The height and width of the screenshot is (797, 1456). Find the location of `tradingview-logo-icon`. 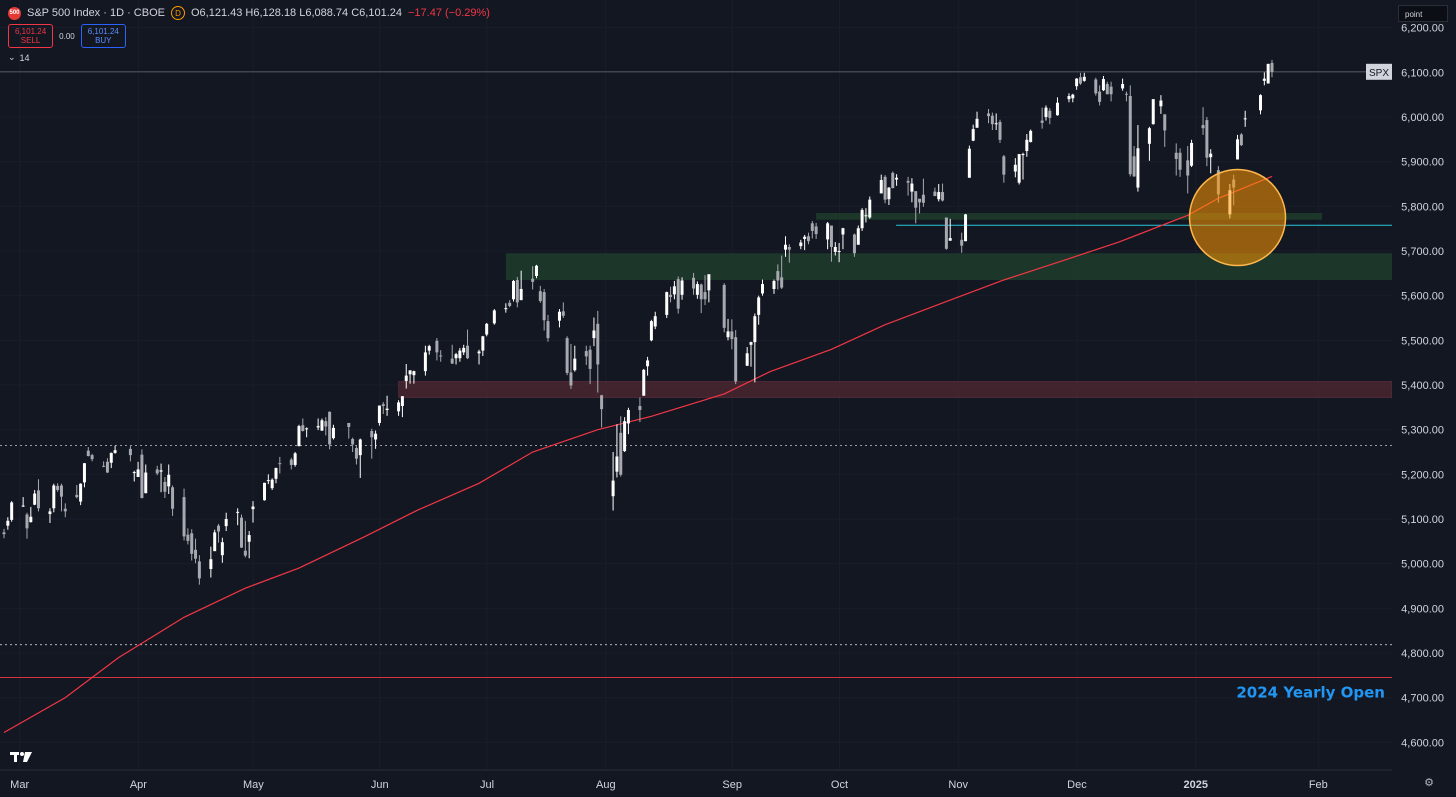

tradingview-logo-icon is located at coordinates (21, 757).